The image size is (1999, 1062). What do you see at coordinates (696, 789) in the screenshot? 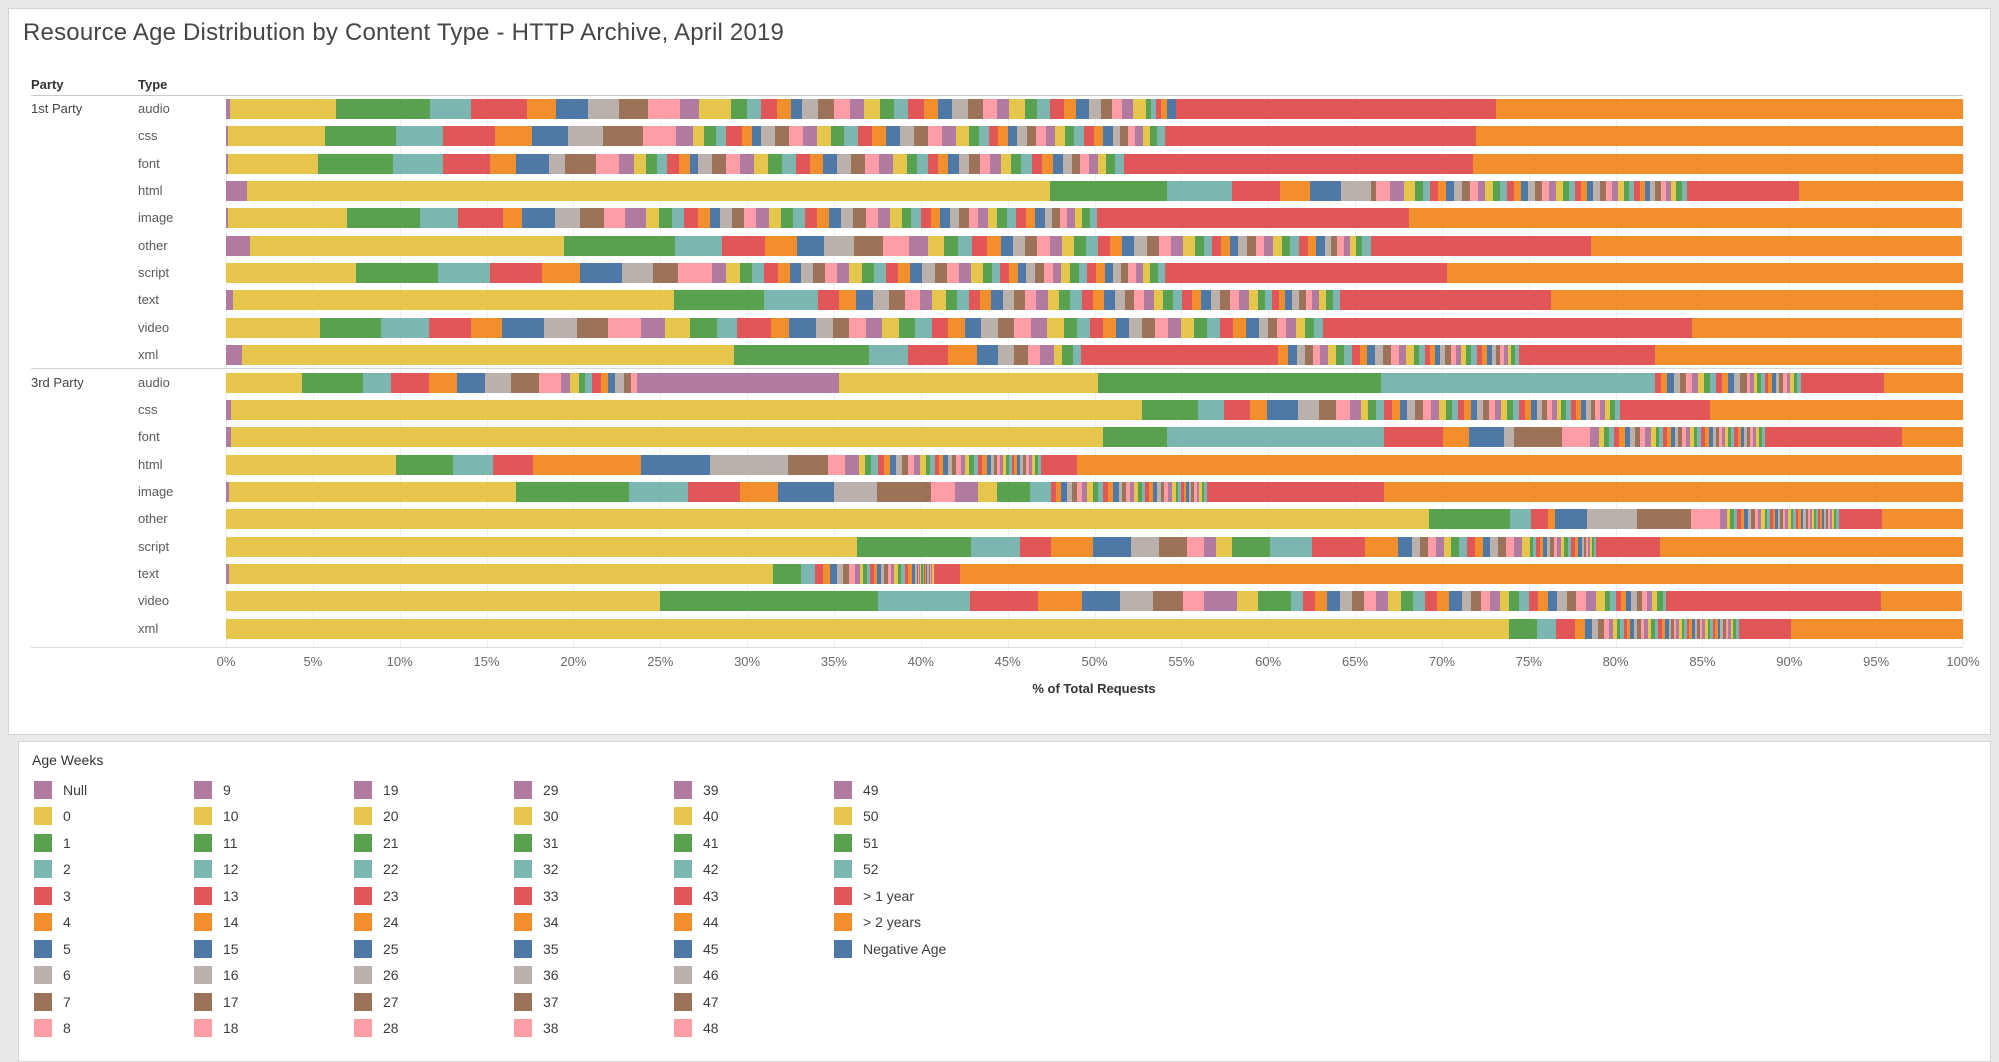
I see `legend-item-39: 39` at bounding box center [696, 789].